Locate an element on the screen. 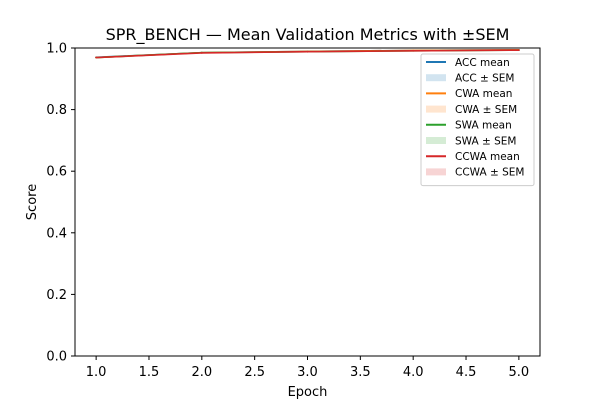  legend-label: CWA mean is located at coordinates (483, 94).